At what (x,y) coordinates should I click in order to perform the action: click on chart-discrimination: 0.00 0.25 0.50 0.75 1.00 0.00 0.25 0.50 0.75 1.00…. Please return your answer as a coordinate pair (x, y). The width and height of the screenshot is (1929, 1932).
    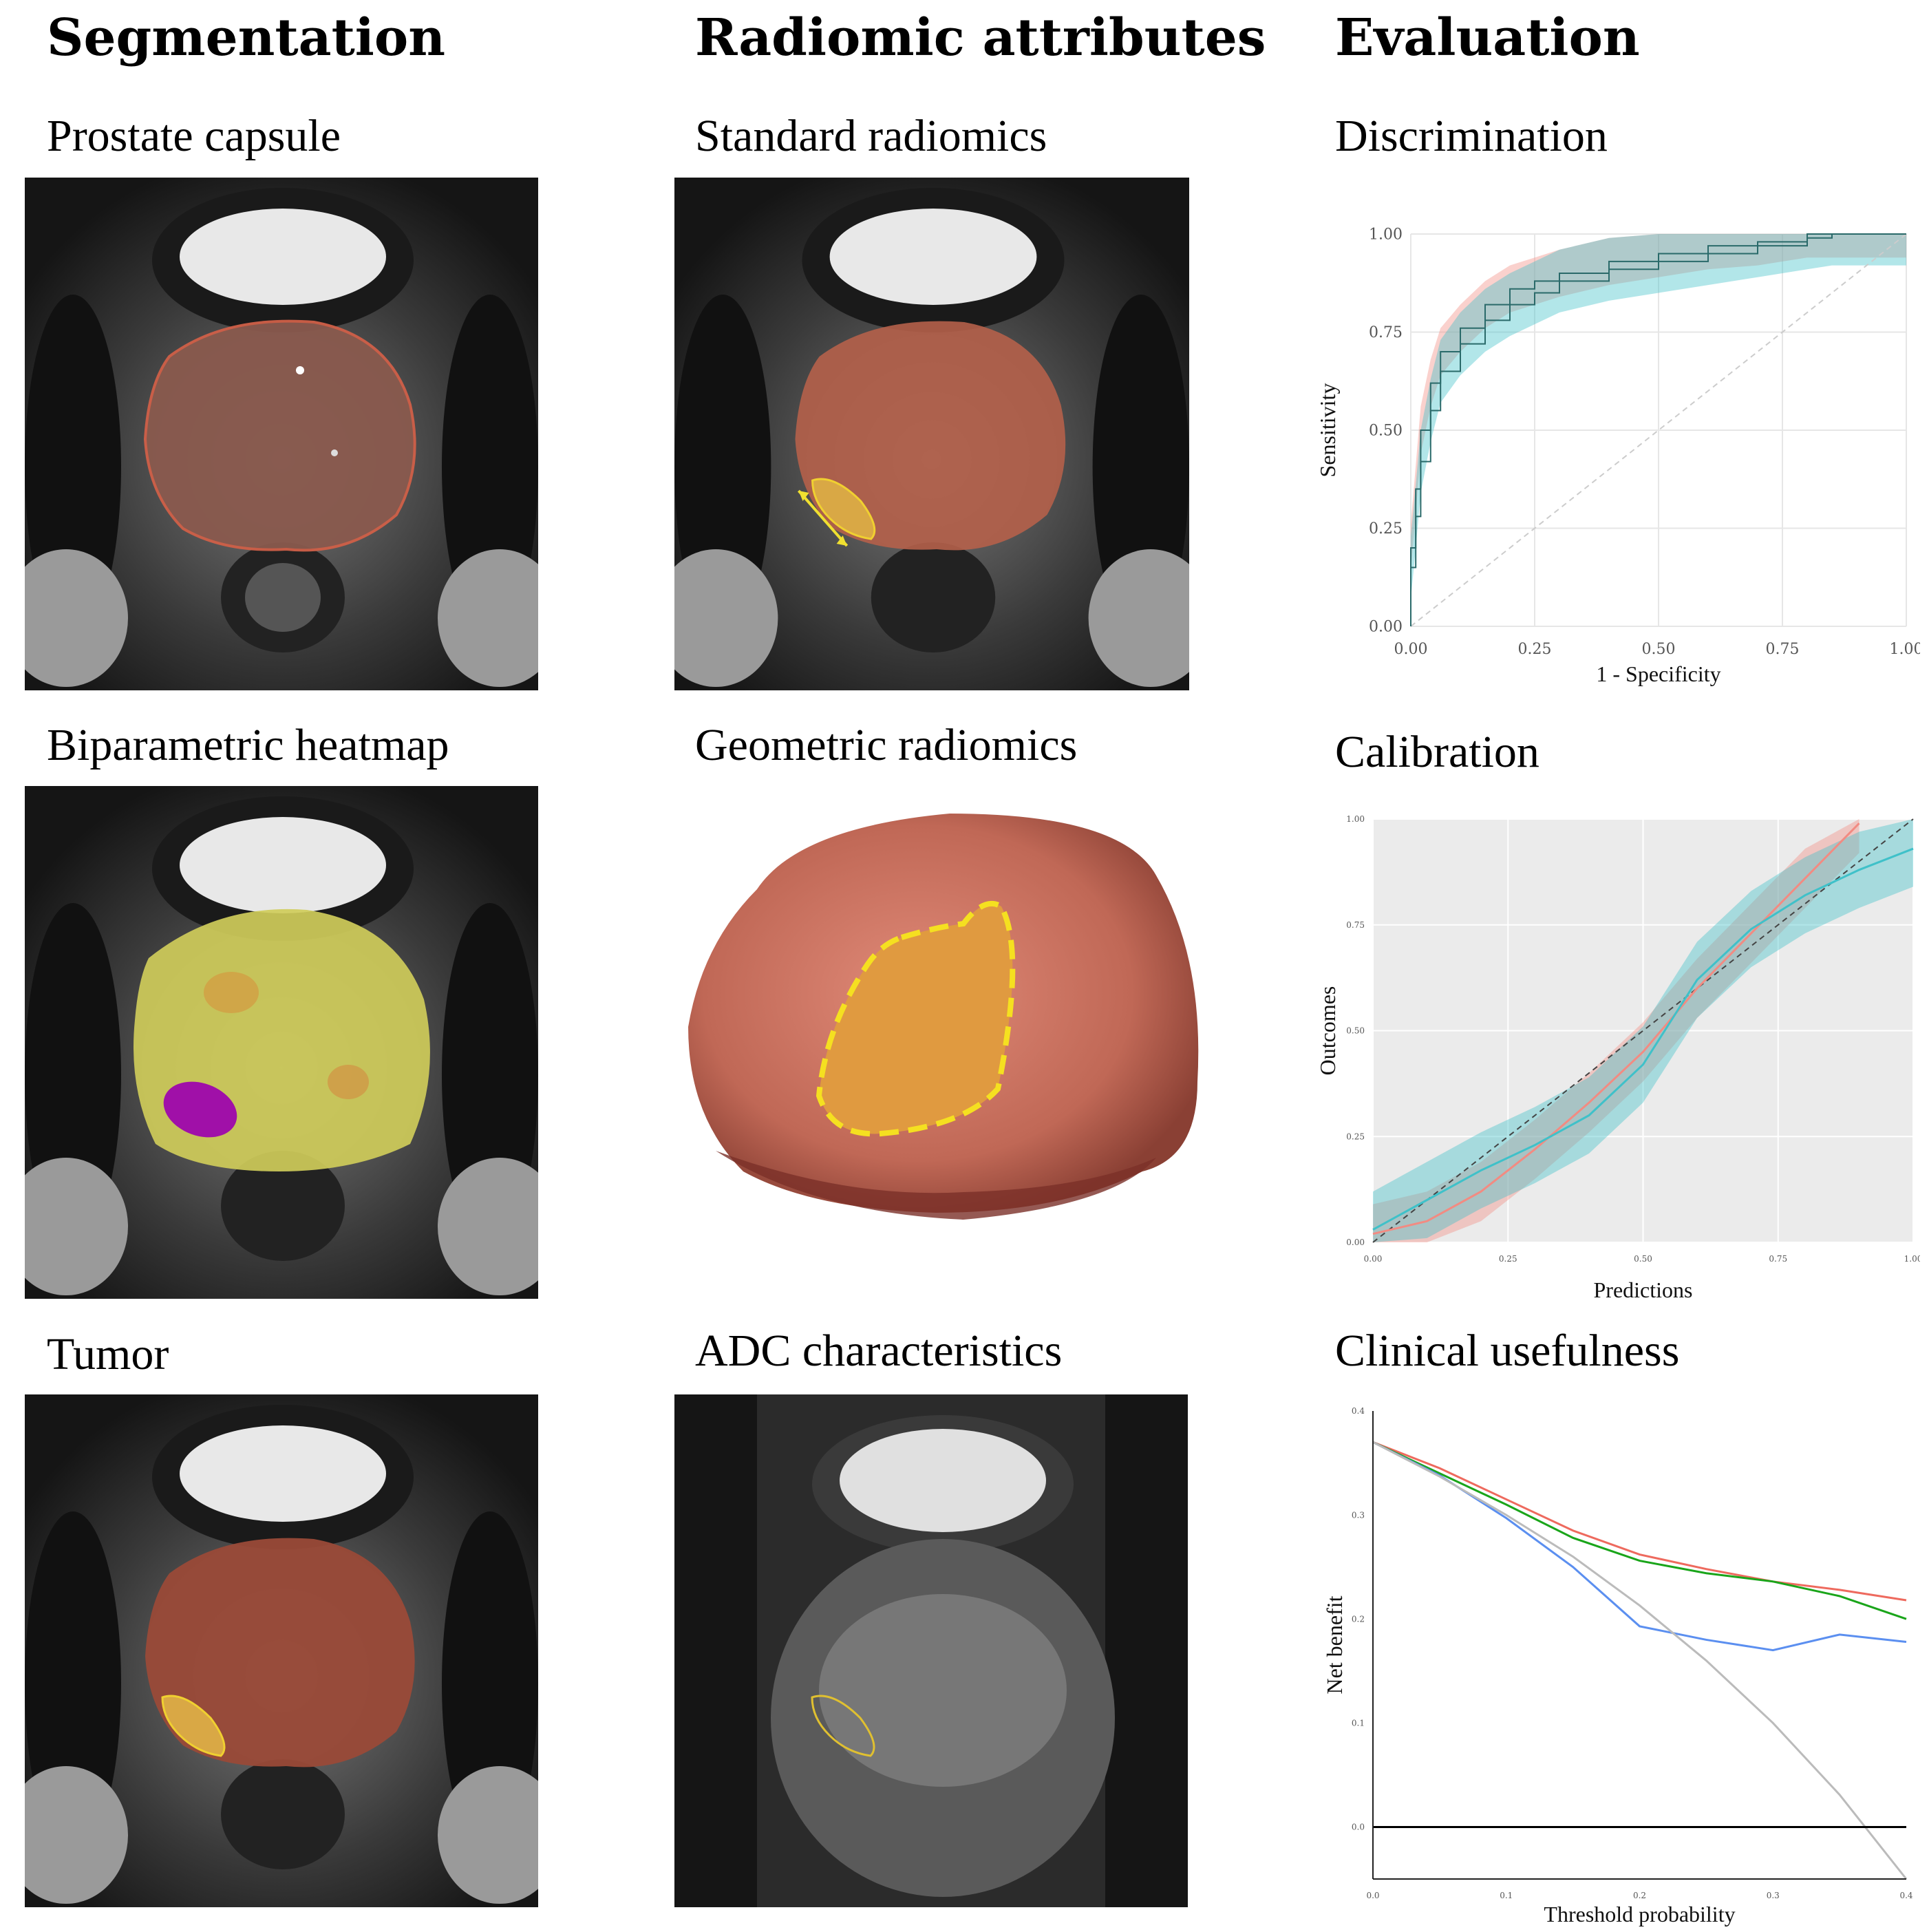
    Looking at the image, I should click on (1610, 454).